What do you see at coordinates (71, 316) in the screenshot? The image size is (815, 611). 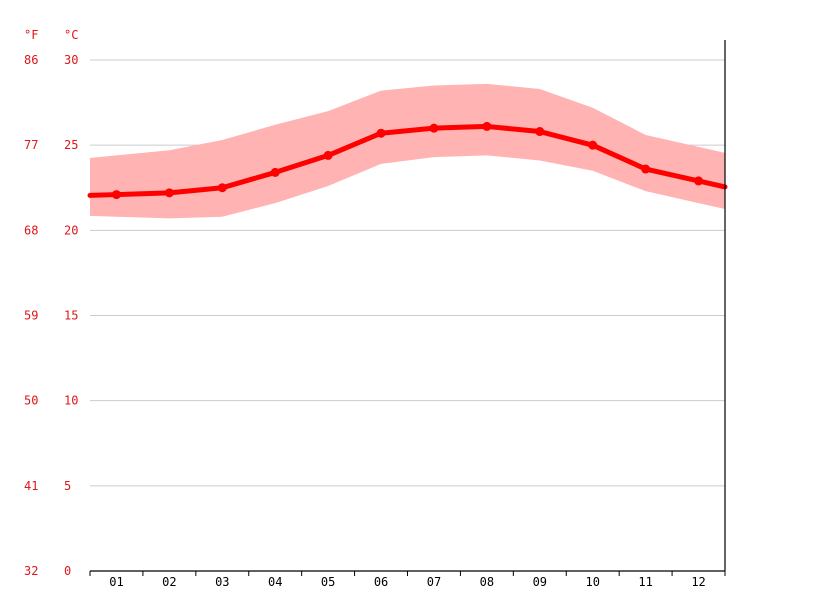 I see `y-tick-label-c: 15` at bounding box center [71, 316].